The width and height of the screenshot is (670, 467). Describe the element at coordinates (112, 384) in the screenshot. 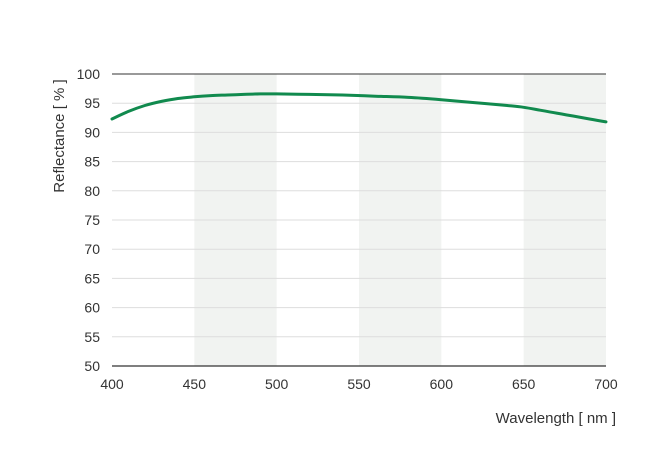

I see `x-tick-label-400: 400` at that location.